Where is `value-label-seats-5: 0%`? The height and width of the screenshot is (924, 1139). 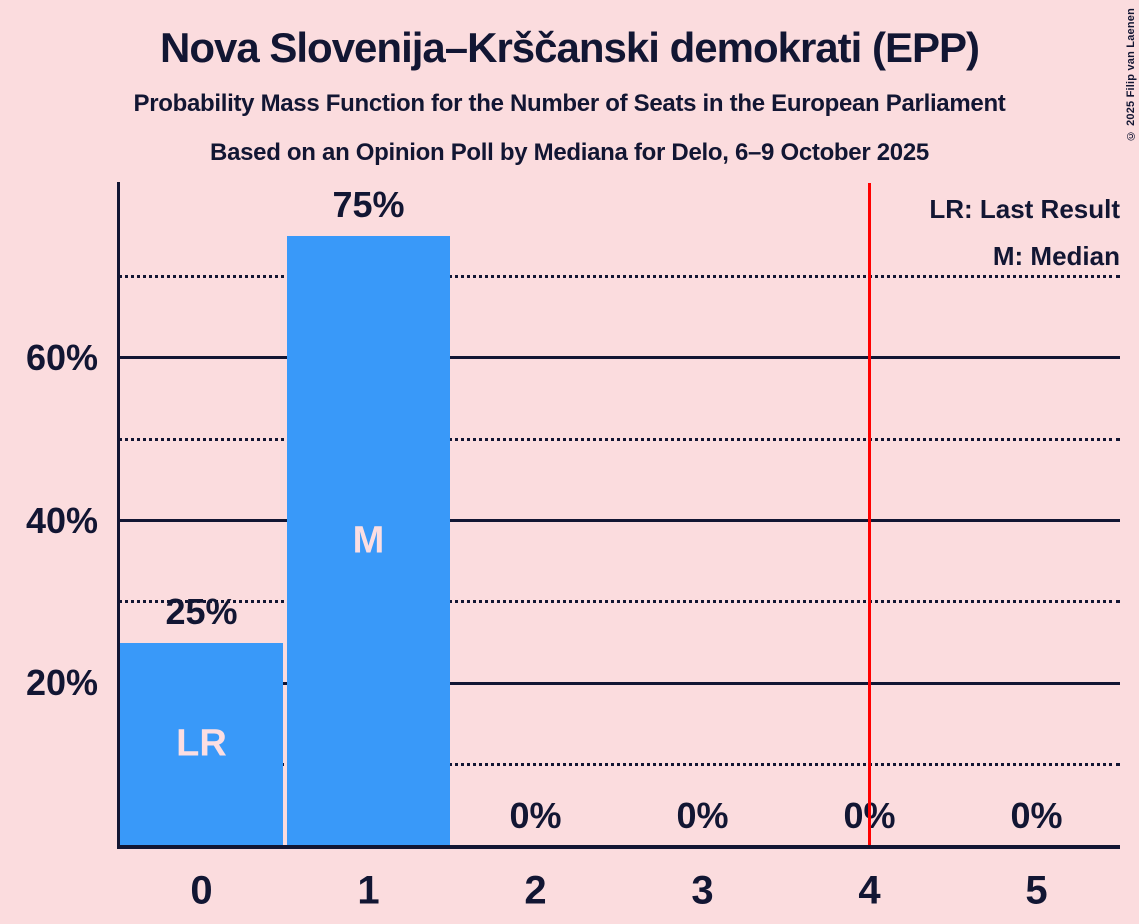
value-label-seats-5: 0% is located at coordinates (1036, 815).